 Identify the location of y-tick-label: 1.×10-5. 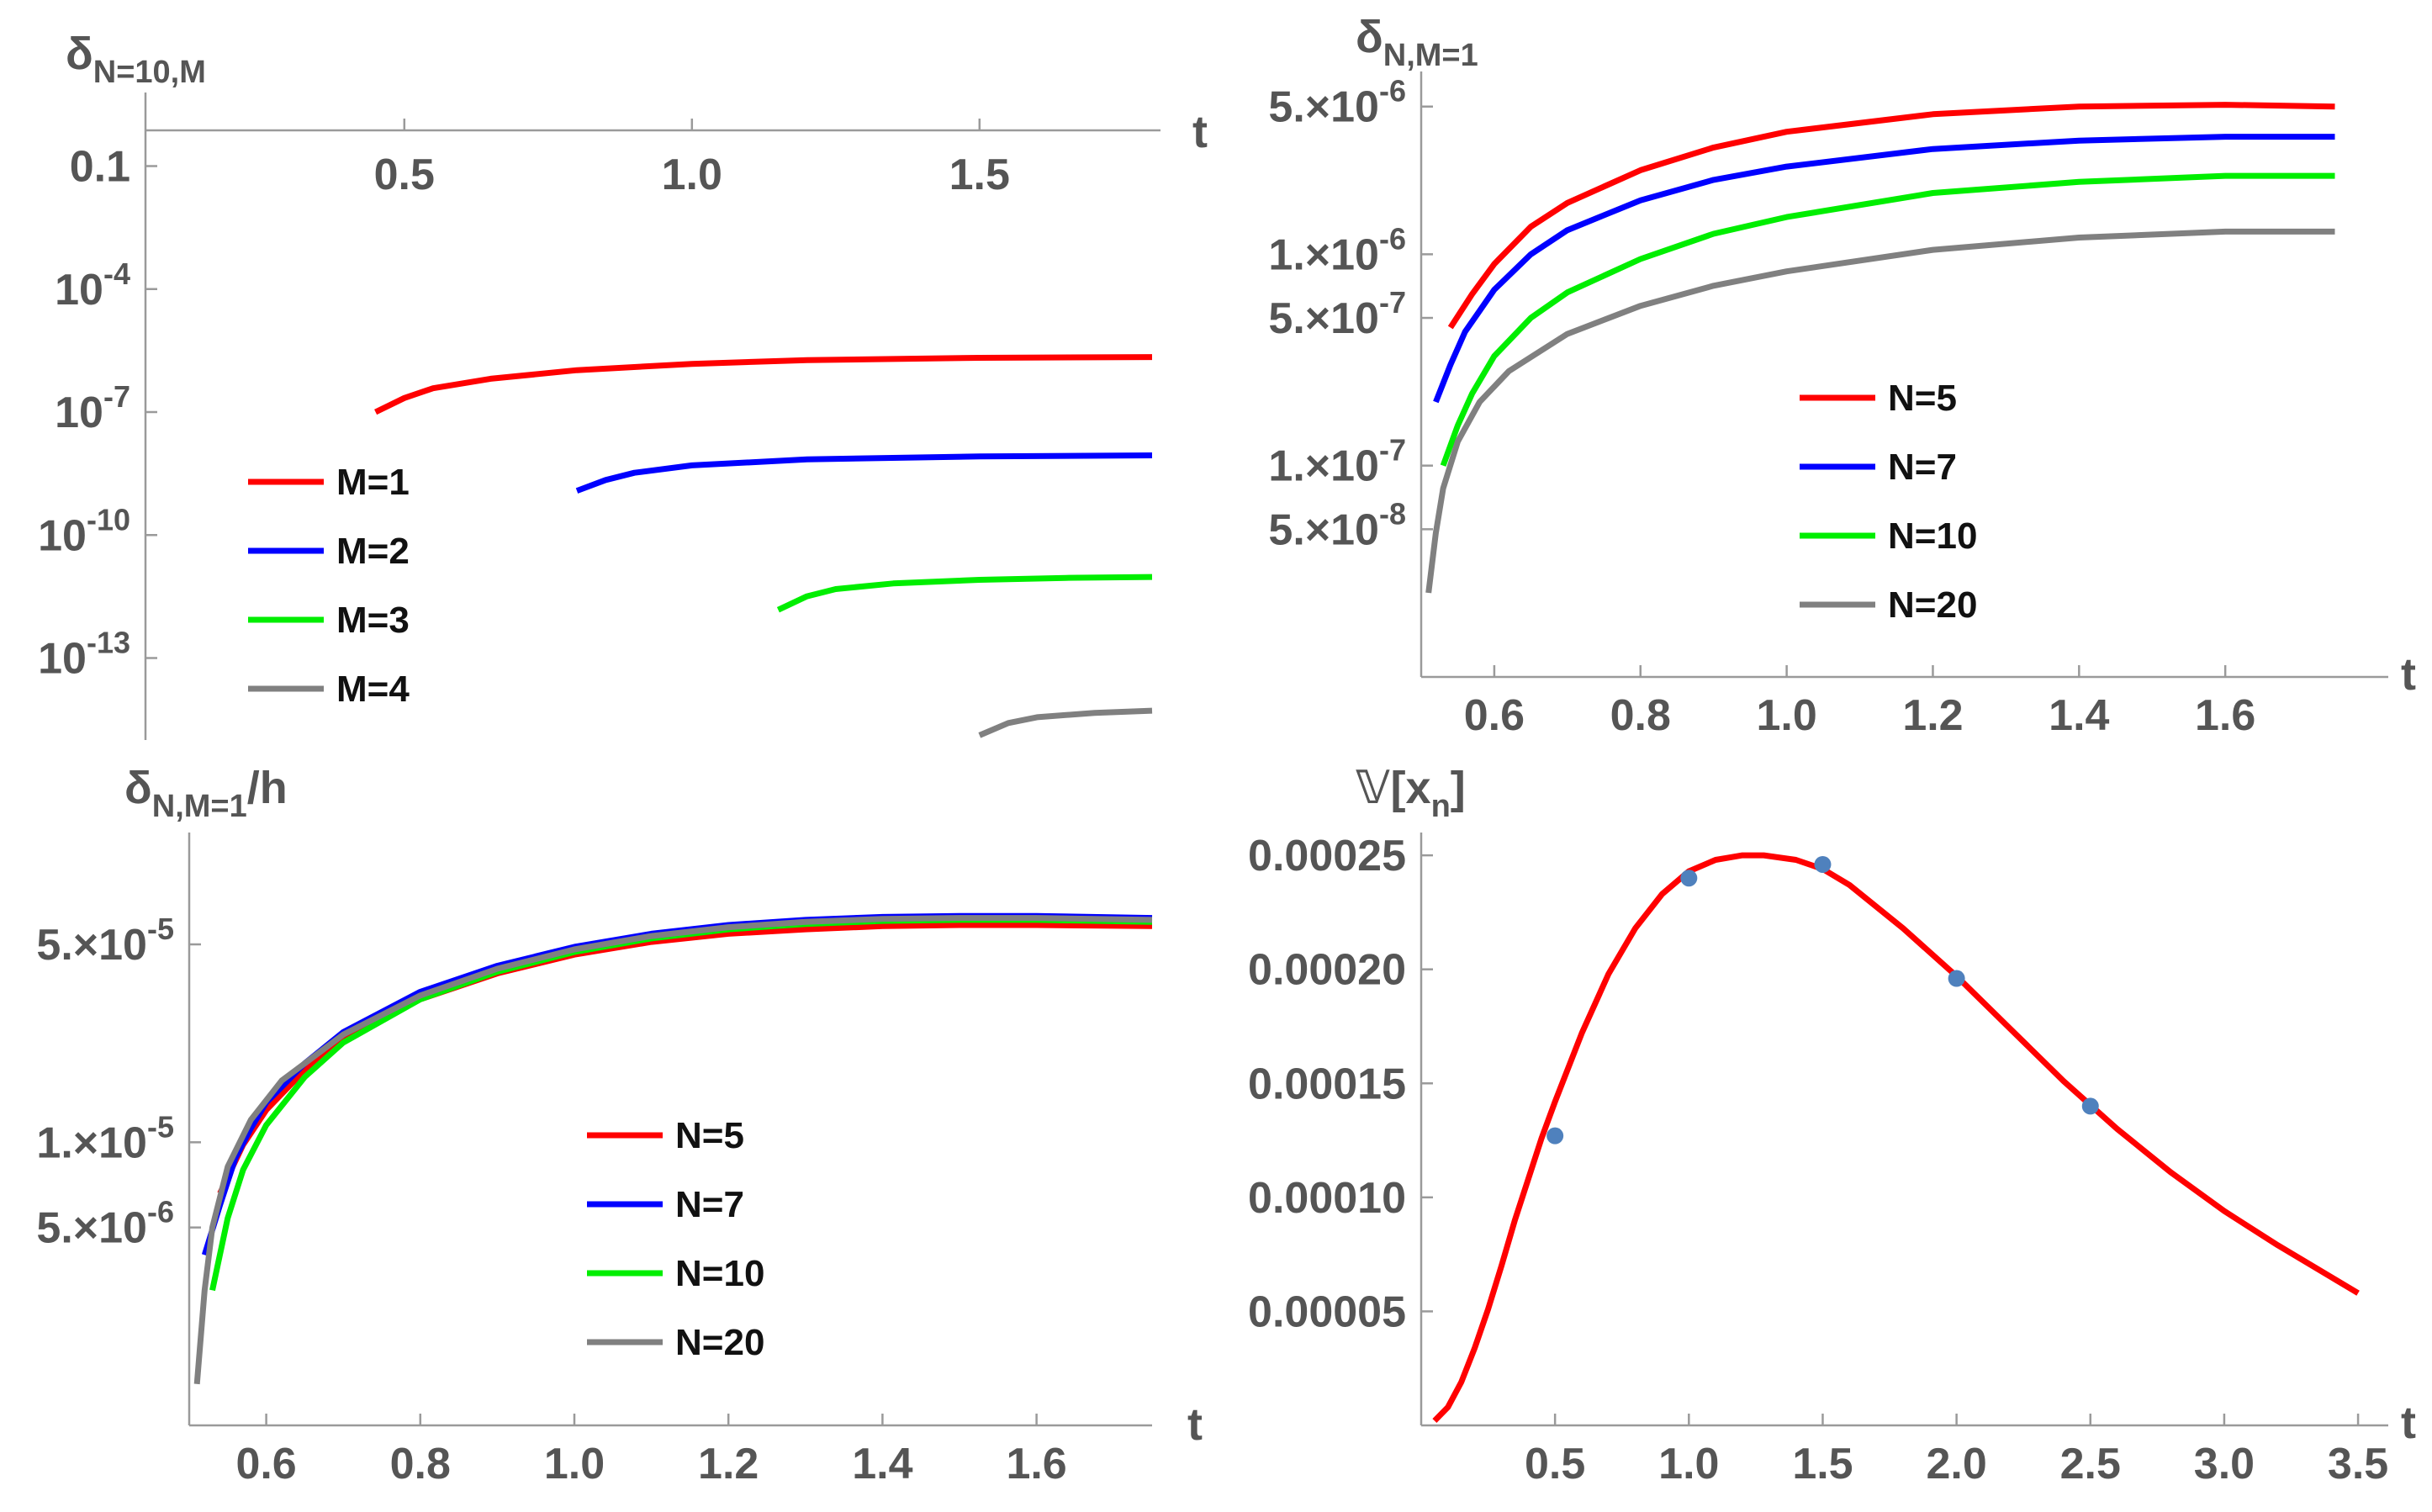
(105, 1138).